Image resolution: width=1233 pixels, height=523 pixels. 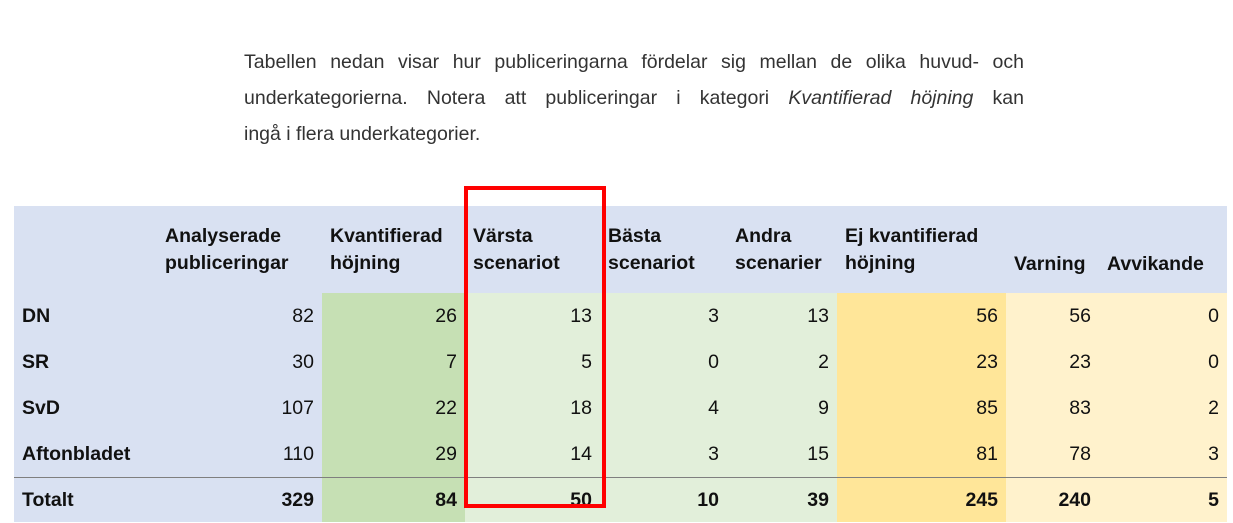 I want to click on total-varning: 240, so click(x=1052, y=499).